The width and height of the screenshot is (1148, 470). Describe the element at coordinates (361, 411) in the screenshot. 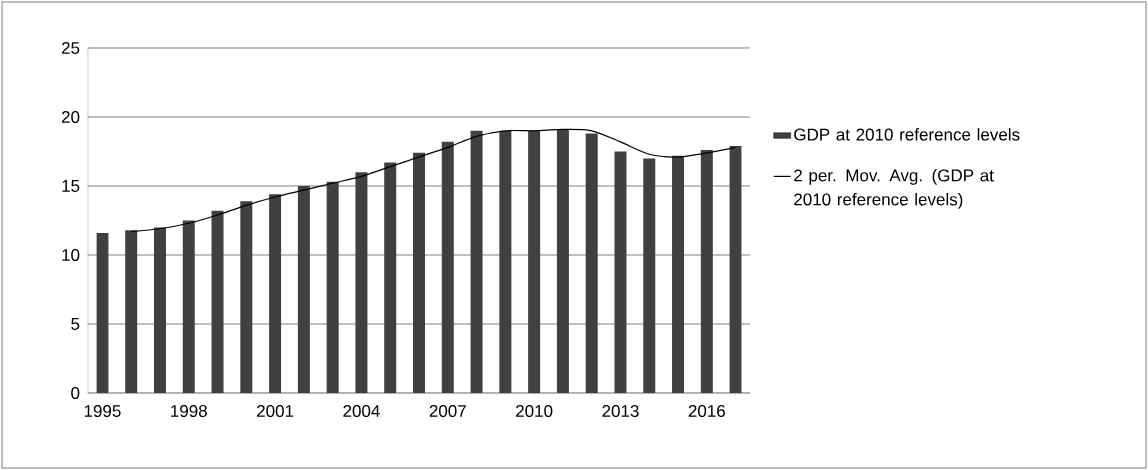

I see `x-tick-label: 2004` at that location.